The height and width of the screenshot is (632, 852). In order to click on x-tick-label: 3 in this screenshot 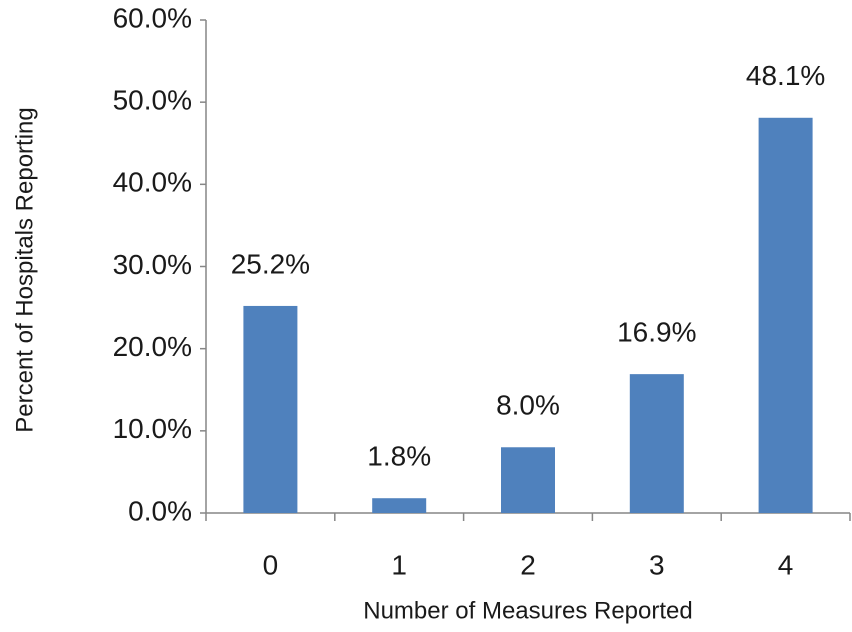, I will do `click(657, 564)`.